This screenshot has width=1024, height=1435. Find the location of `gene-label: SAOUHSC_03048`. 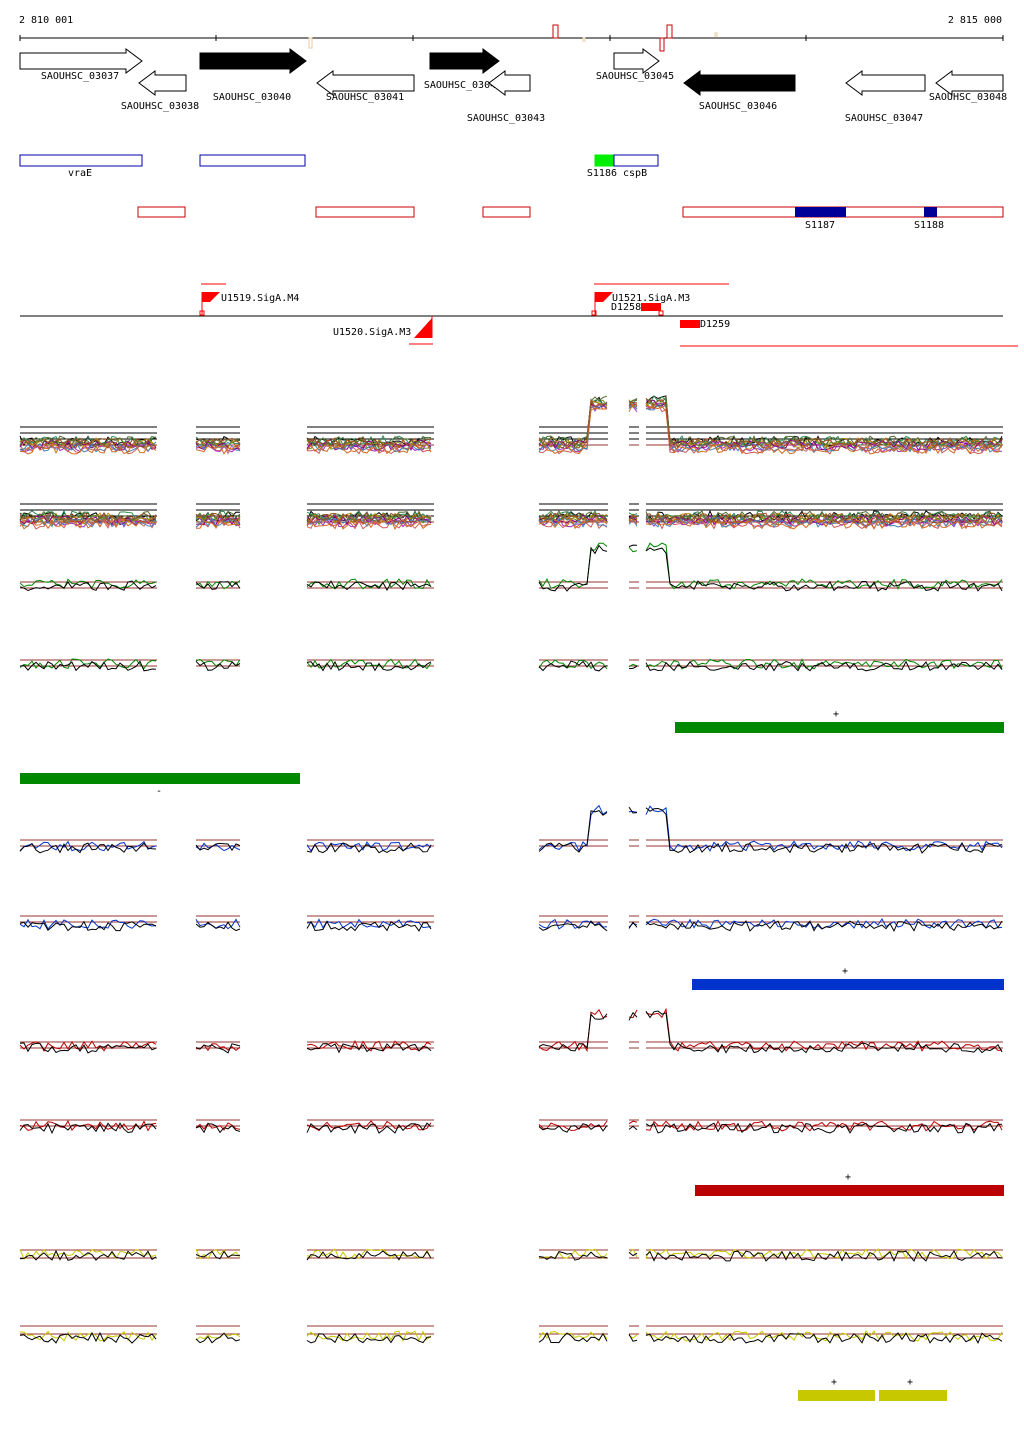

gene-label: SAOUHSC_03048 is located at coordinates (968, 97).